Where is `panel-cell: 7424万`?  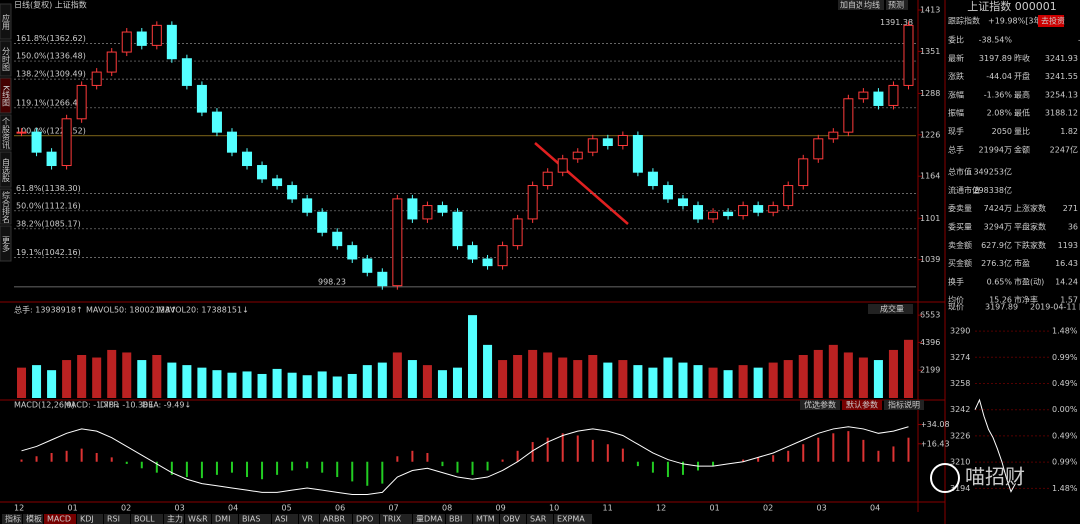
panel-cell: 7424万 is located at coordinates (998, 208).